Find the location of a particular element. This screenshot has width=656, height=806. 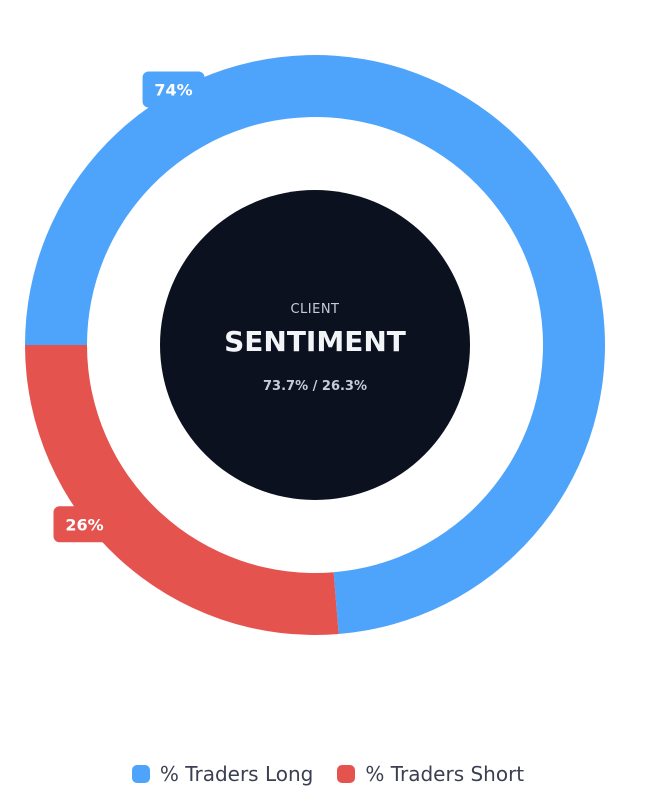

legend-swatch-long is located at coordinates (140, 774).